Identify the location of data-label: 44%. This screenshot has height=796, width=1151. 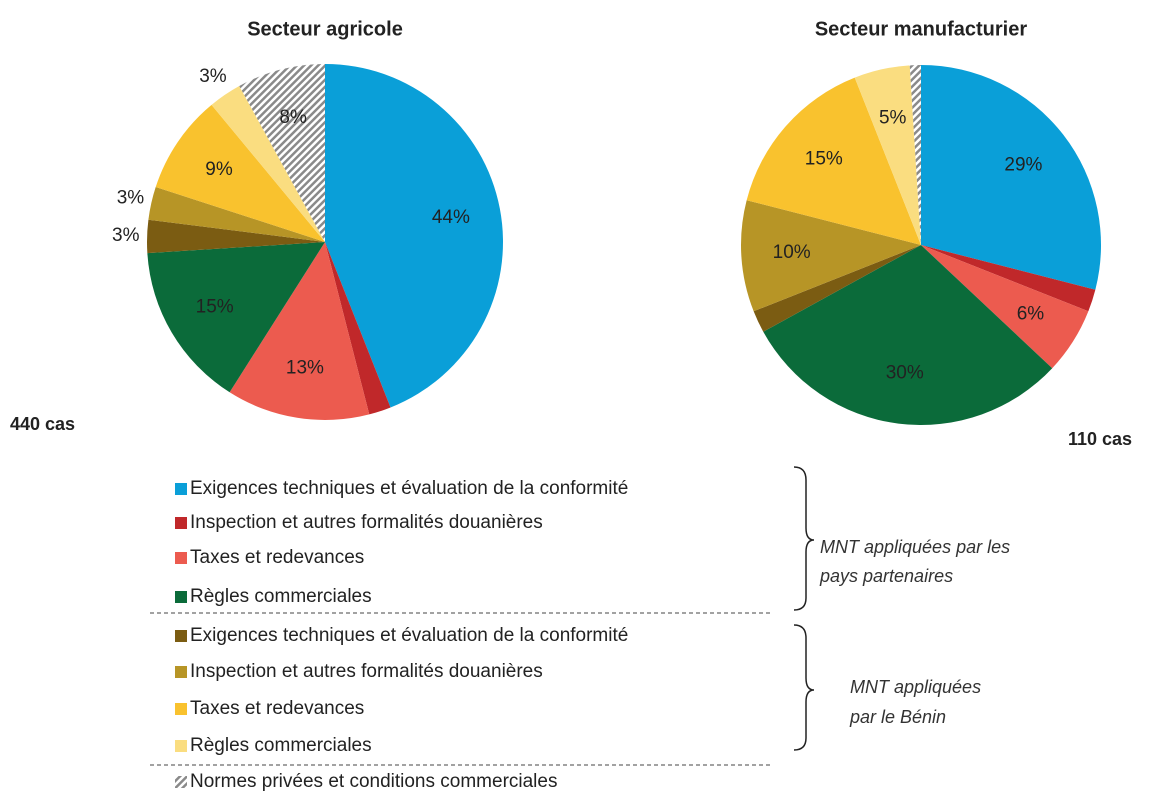
(451, 217).